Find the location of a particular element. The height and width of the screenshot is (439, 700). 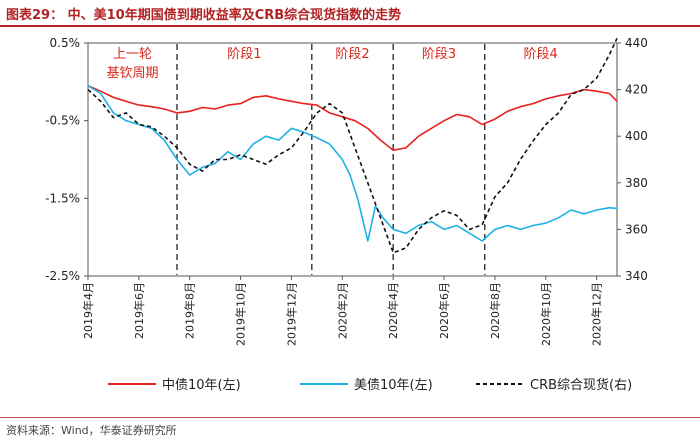

title-bar: 图表29： 中、美10年期国债到期收益率及CRB综合现货指数的走势 is located at coordinates (350, 13).